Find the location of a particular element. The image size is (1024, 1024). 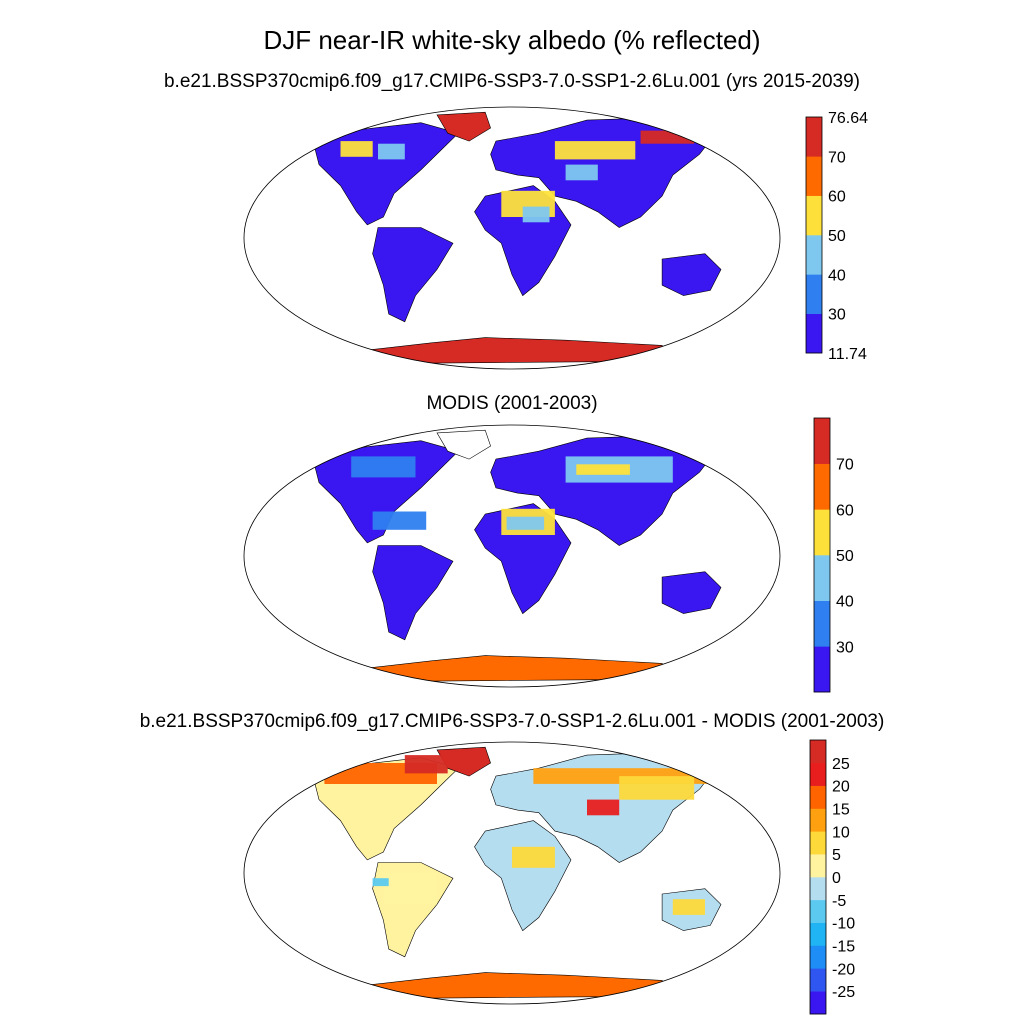

map-diff is located at coordinates (512, 873).